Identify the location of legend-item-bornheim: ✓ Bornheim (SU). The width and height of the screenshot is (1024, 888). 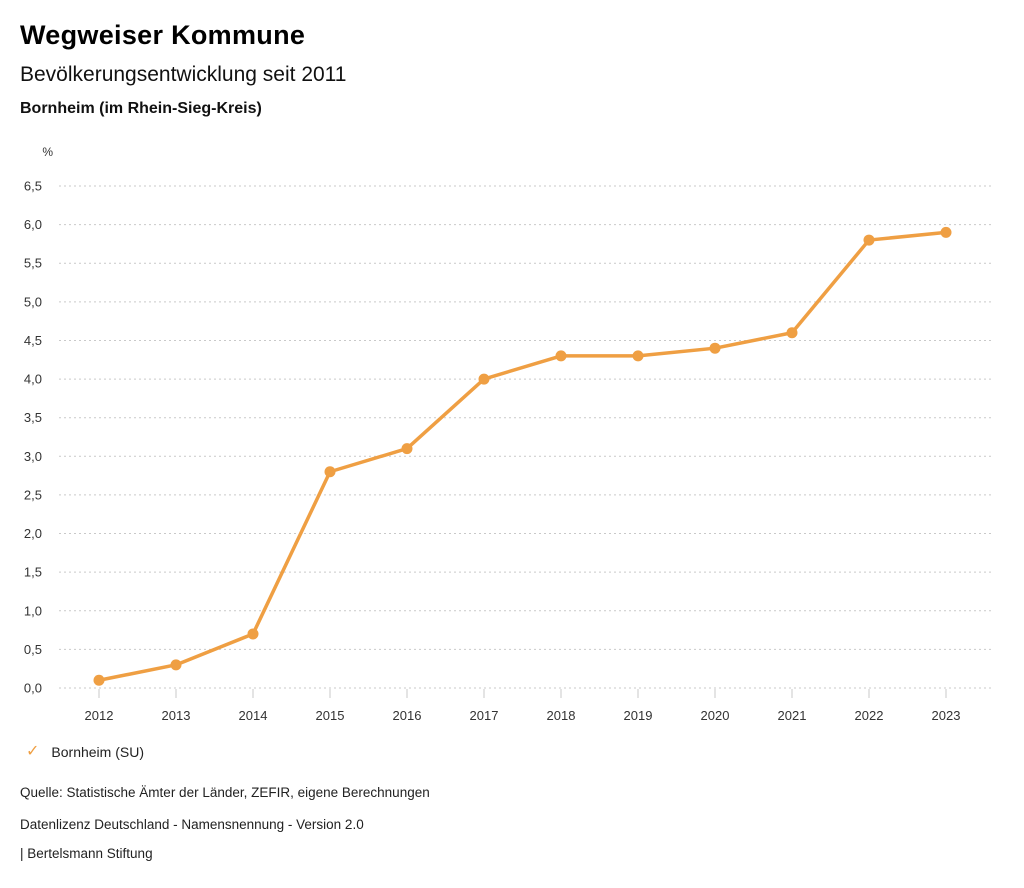
(85, 752).